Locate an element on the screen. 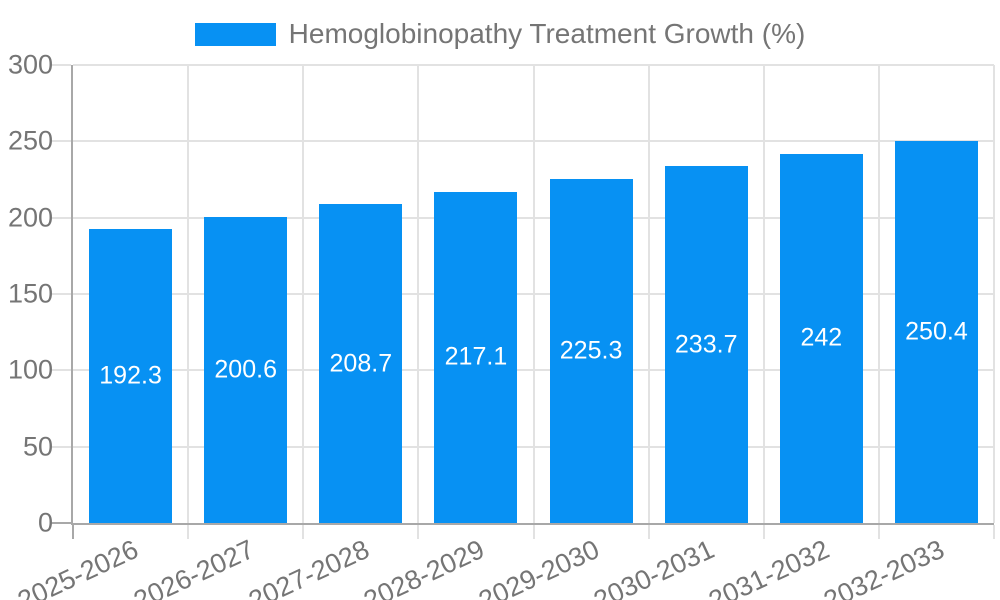 The image size is (1000, 600). bar: 233.7 is located at coordinates (706, 344).